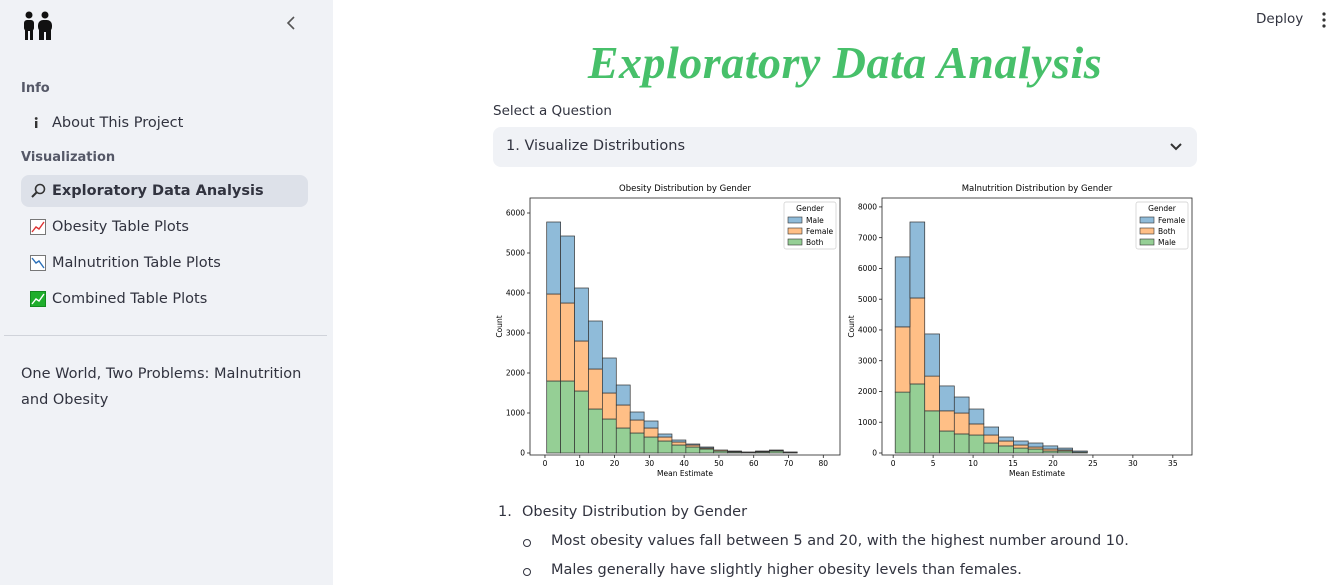 This screenshot has width=1334, height=585. I want to click on select-label: Select a Question, so click(552, 111).